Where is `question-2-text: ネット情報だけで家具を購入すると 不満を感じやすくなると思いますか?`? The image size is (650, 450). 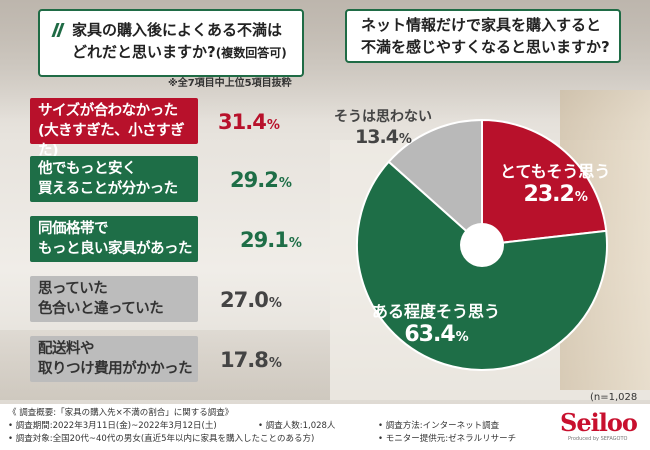 question-2-text: ネット情報だけで家具を購入すると 不満を感じやすくなると思いますか? is located at coordinates (485, 36).